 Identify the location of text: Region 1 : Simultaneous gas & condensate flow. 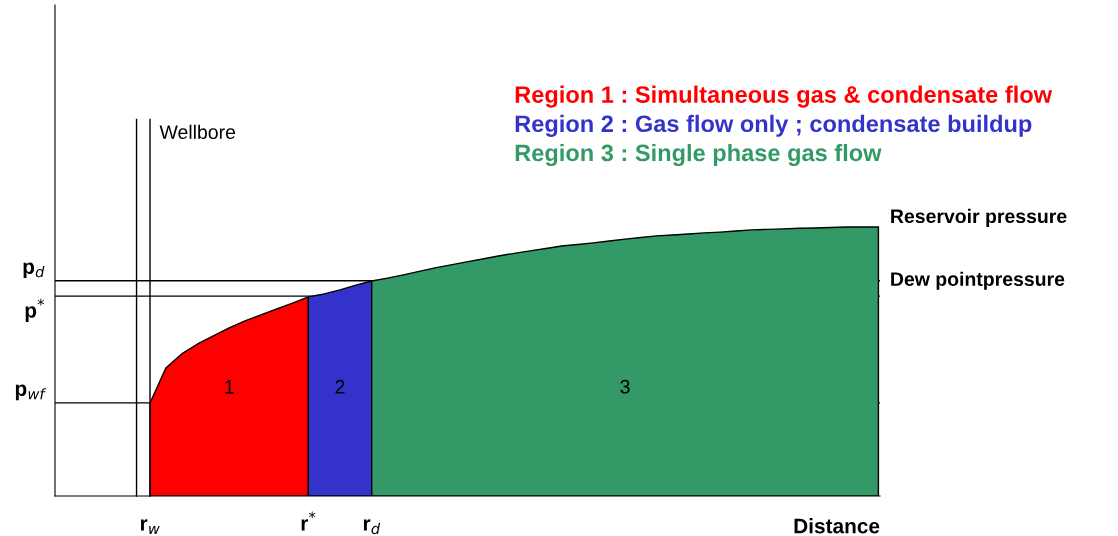
(784, 96).